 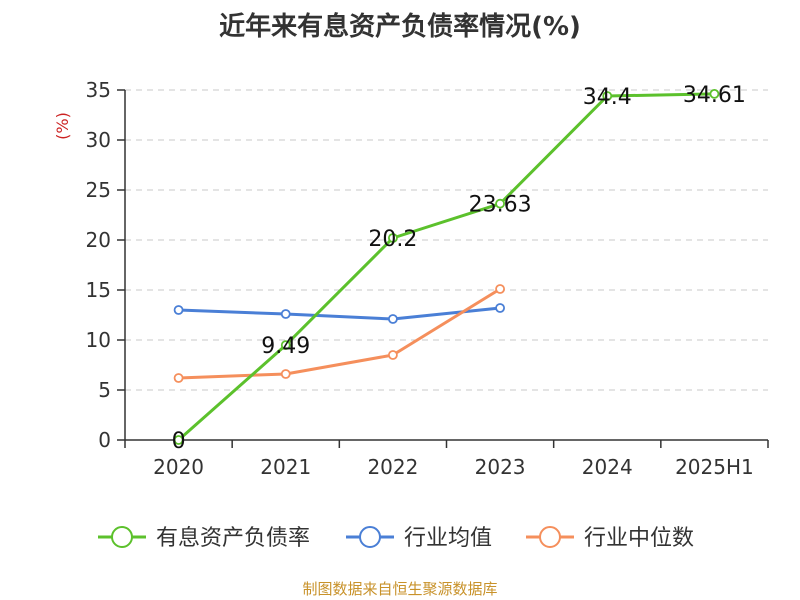 I want to click on data-label: 34.4, so click(x=607, y=97).